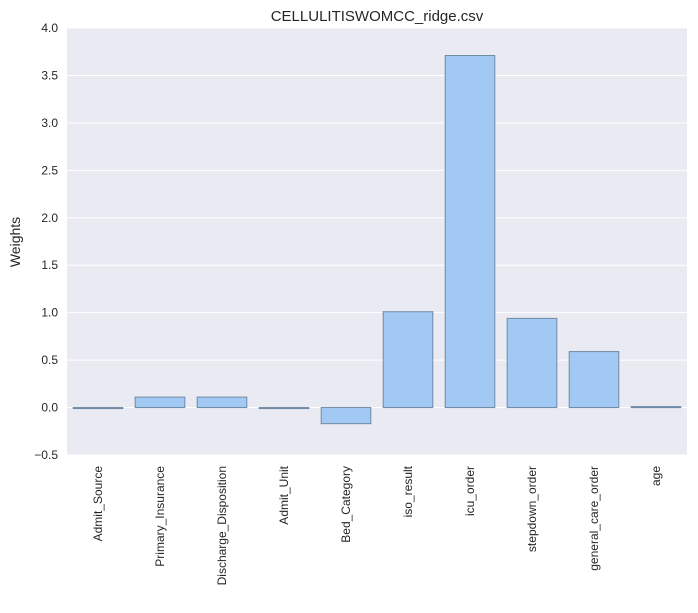  Describe the element at coordinates (49, 170) in the screenshot. I see `y-tick-label: 2.5` at that location.